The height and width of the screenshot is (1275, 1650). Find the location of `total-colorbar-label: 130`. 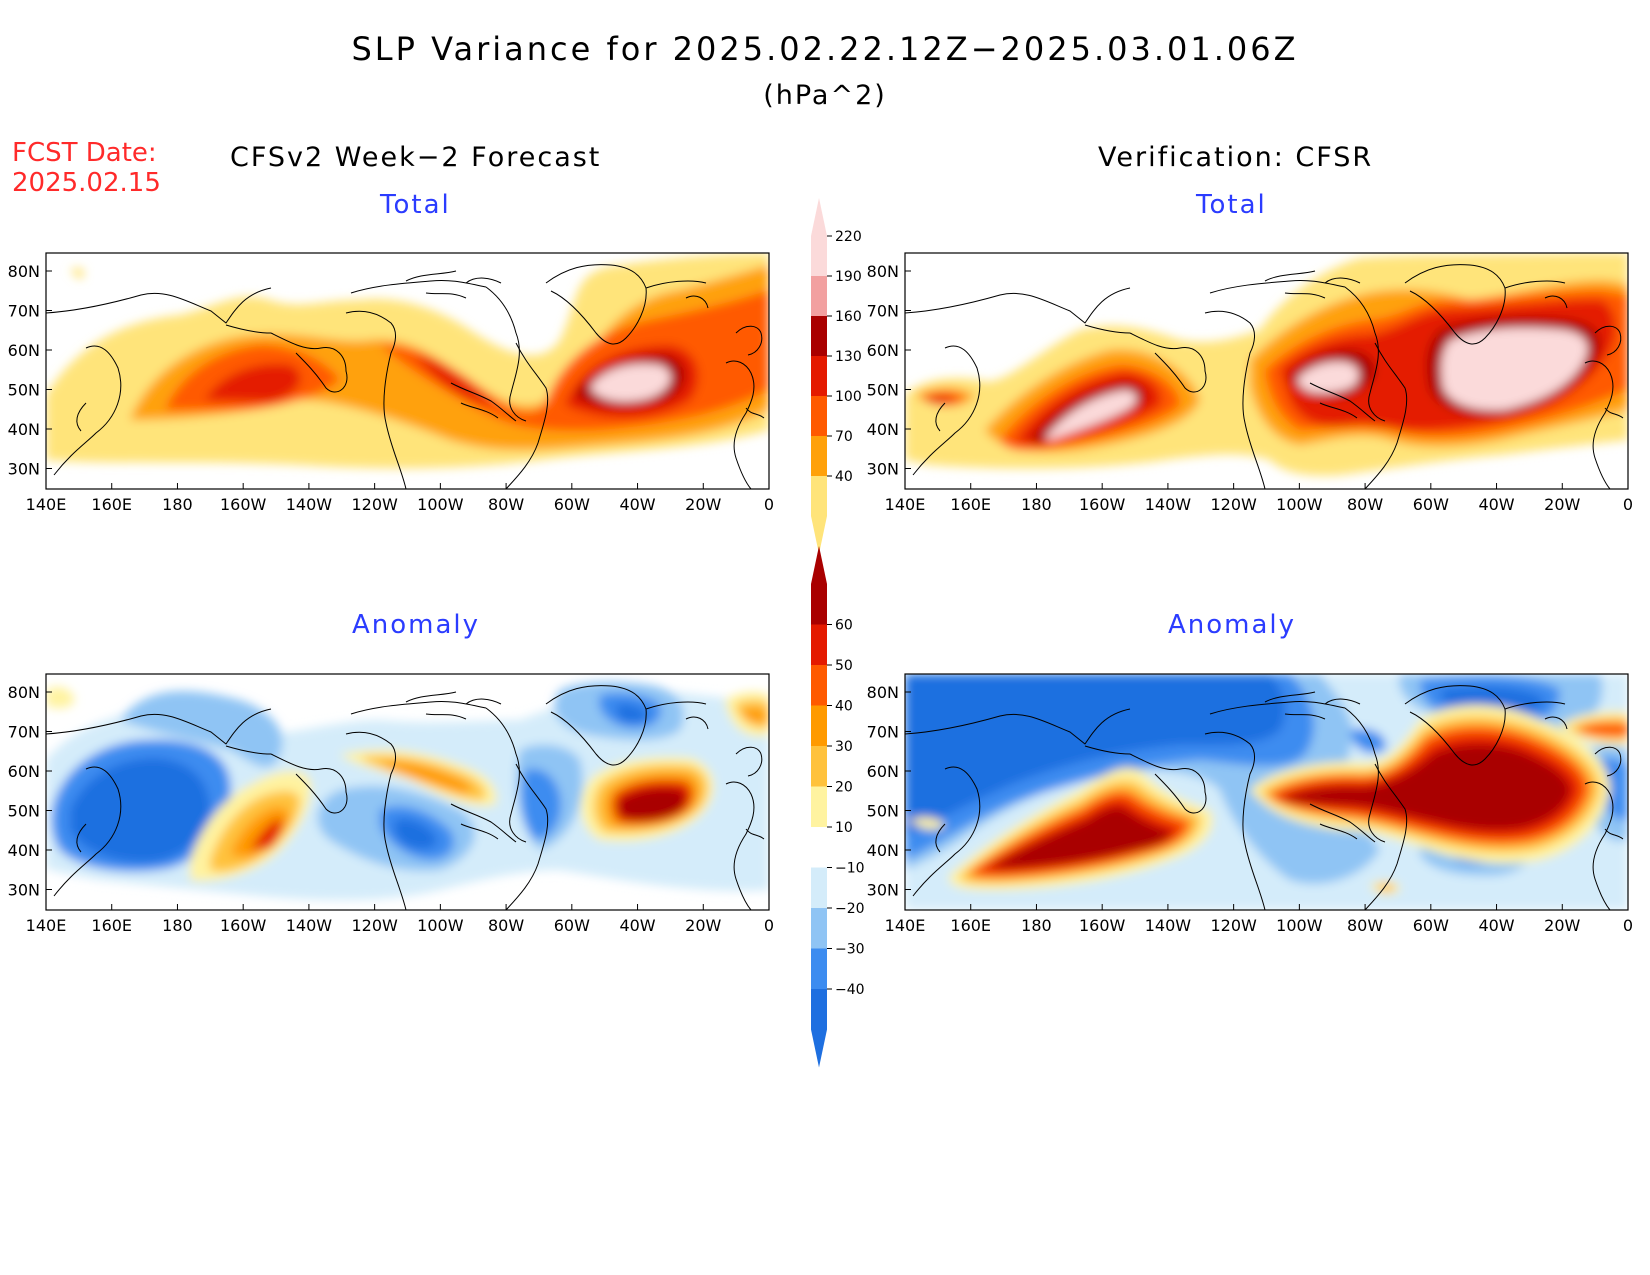

total-colorbar-label: 130 is located at coordinates (848, 357).